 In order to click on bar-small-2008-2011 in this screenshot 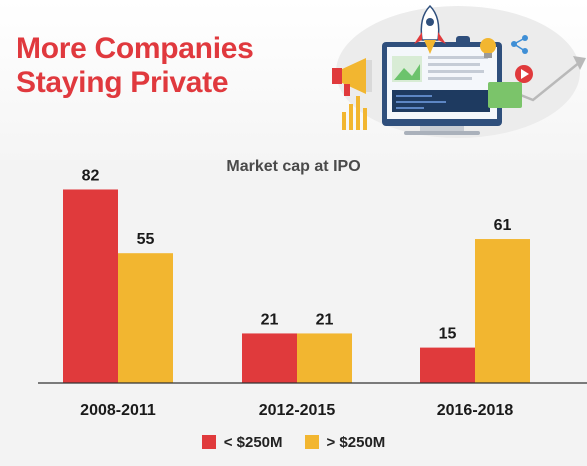, I will do `click(90, 286)`.